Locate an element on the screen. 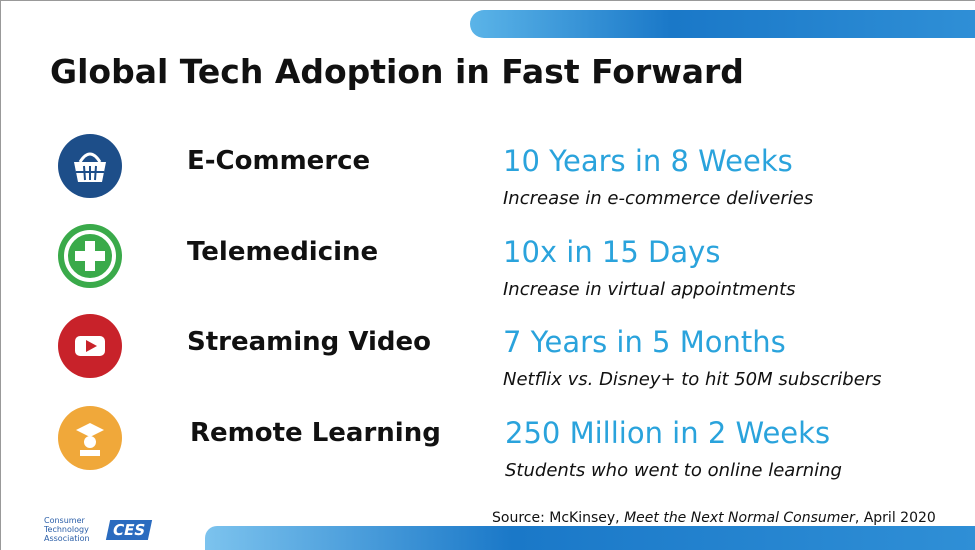  category: Streaming Video is located at coordinates (309, 342).